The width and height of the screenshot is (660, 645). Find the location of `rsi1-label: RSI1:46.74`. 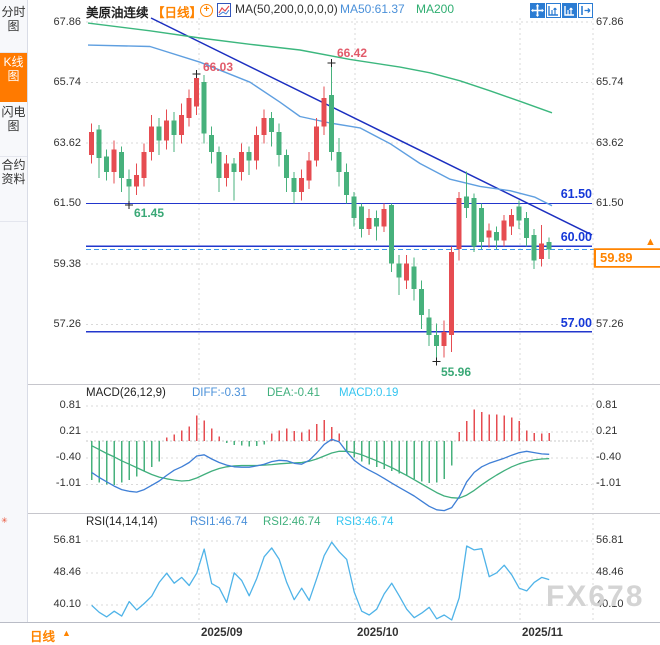

rsi1-label: RSI1:46.74 is located at coordinates (219, 522).